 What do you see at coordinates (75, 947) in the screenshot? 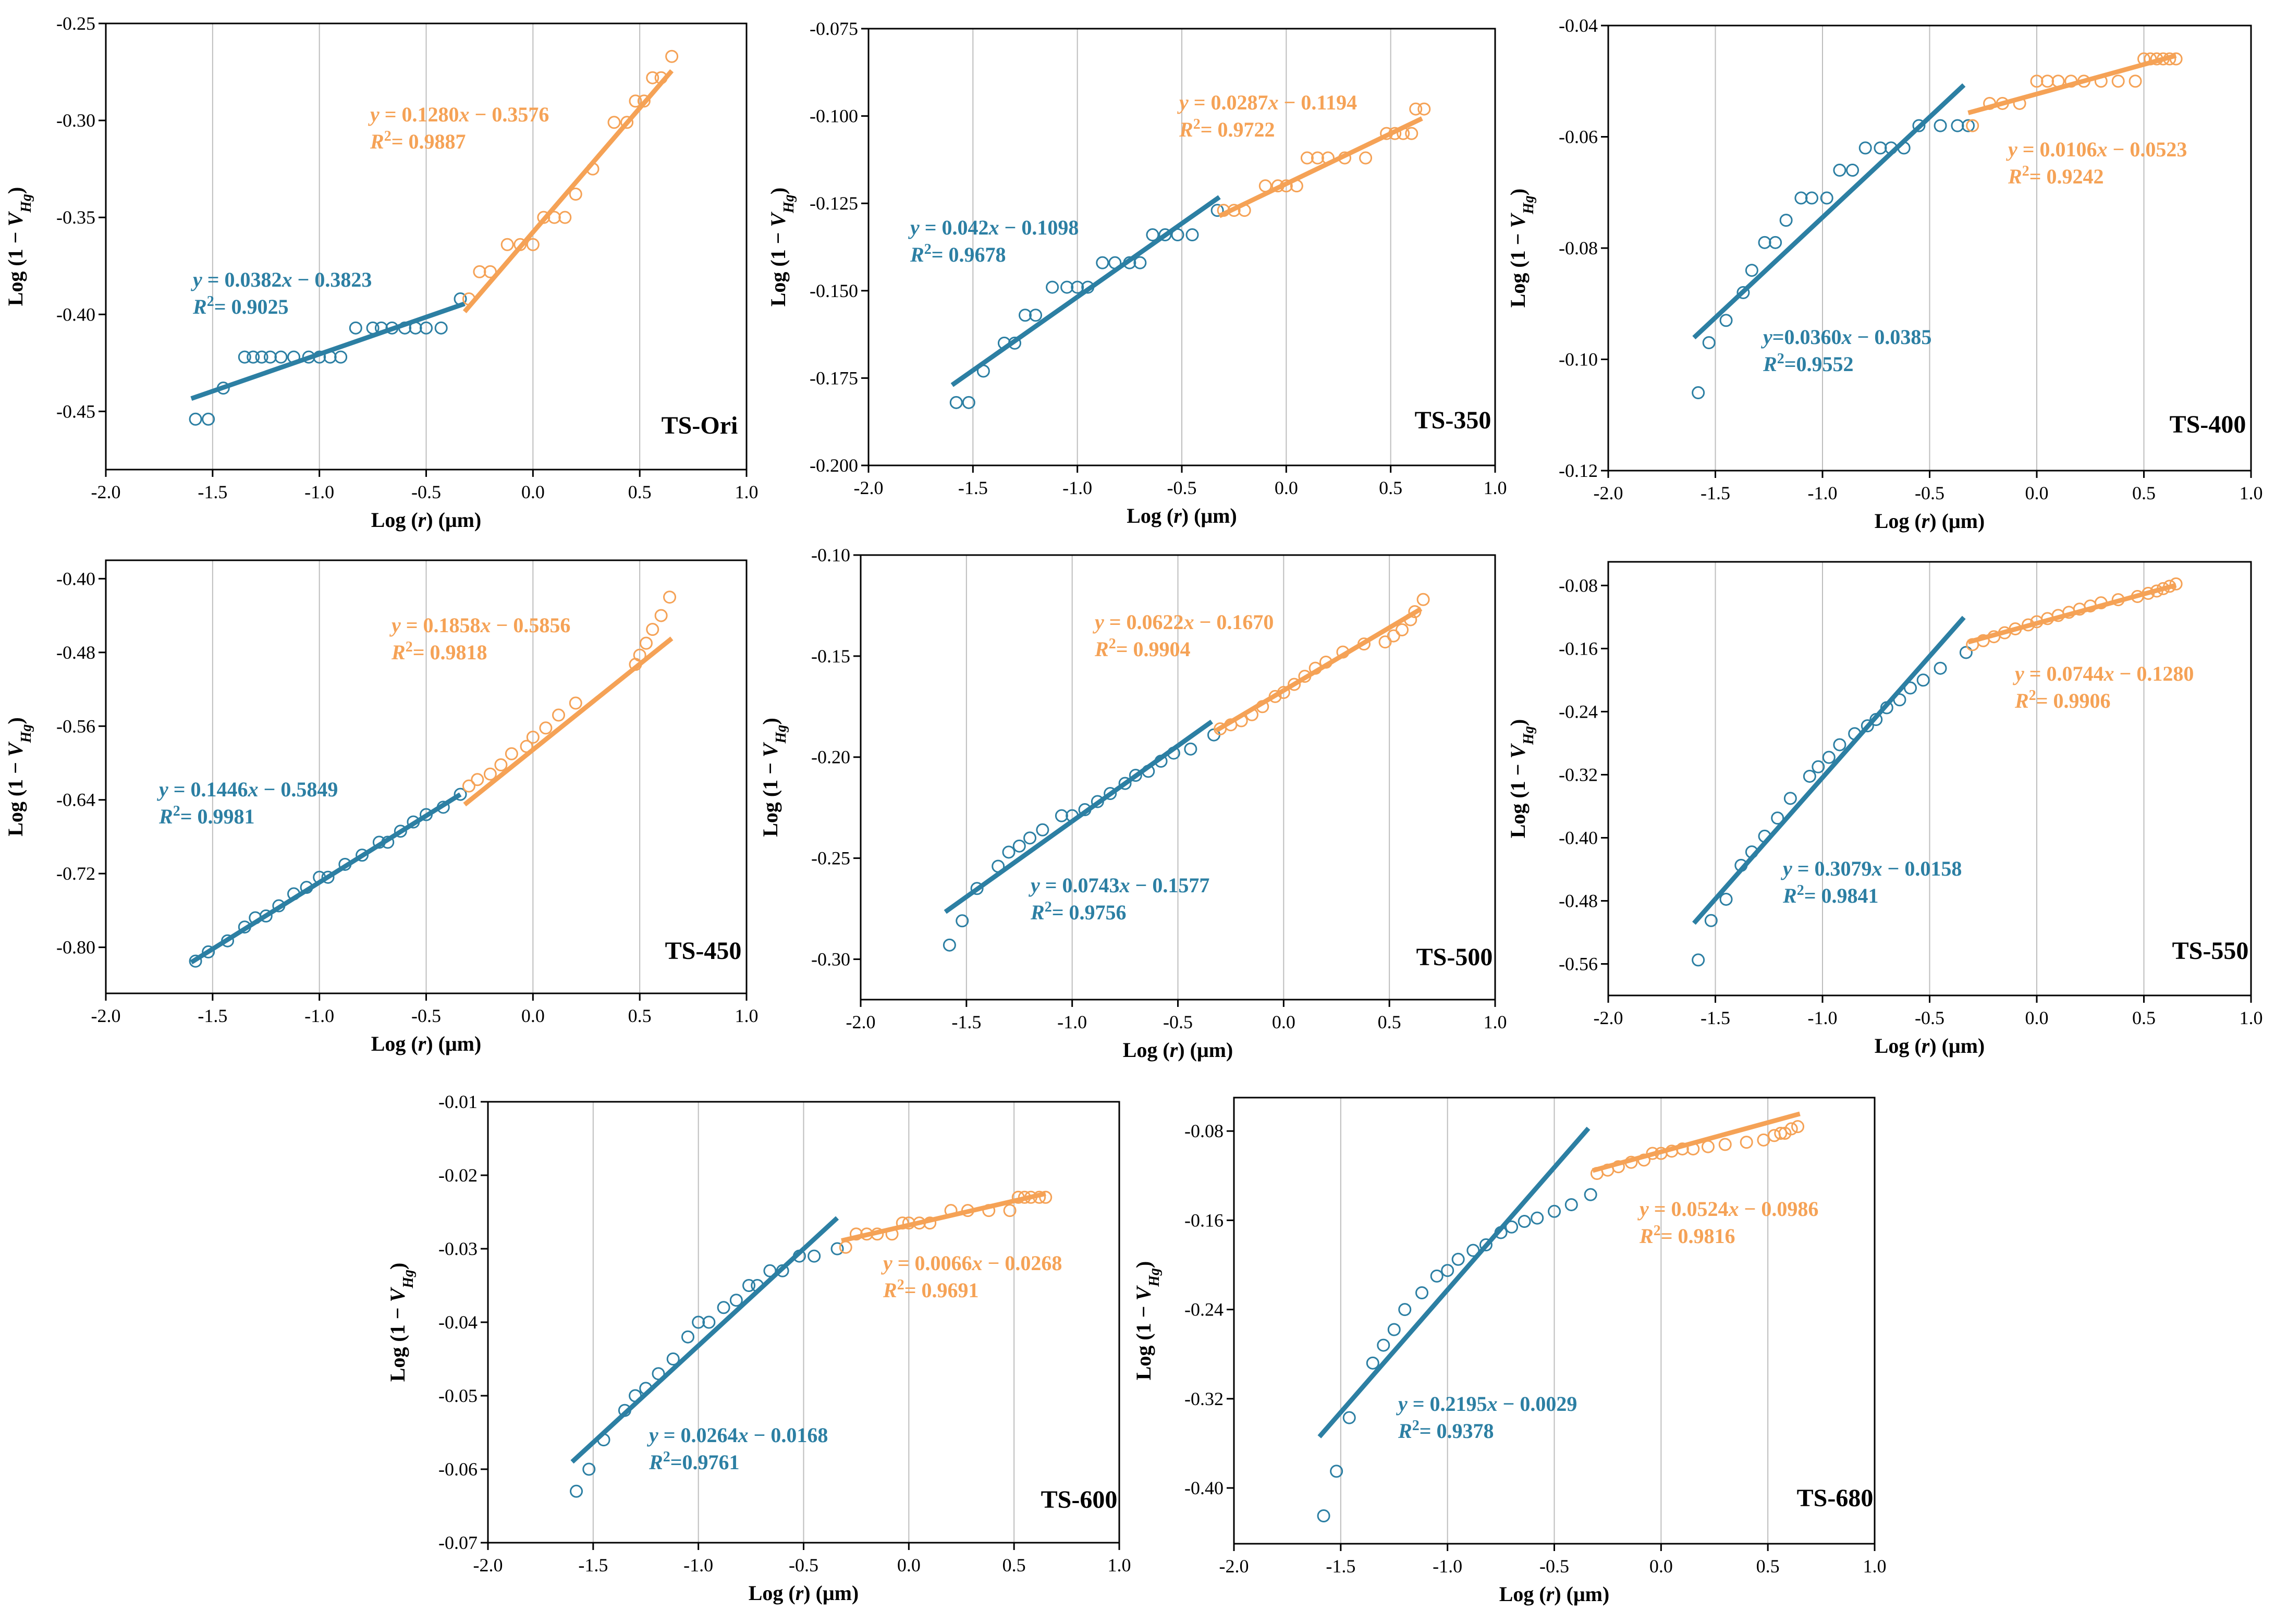
I see `y-tick-label: -0.80` at bounding box center [75, 947].